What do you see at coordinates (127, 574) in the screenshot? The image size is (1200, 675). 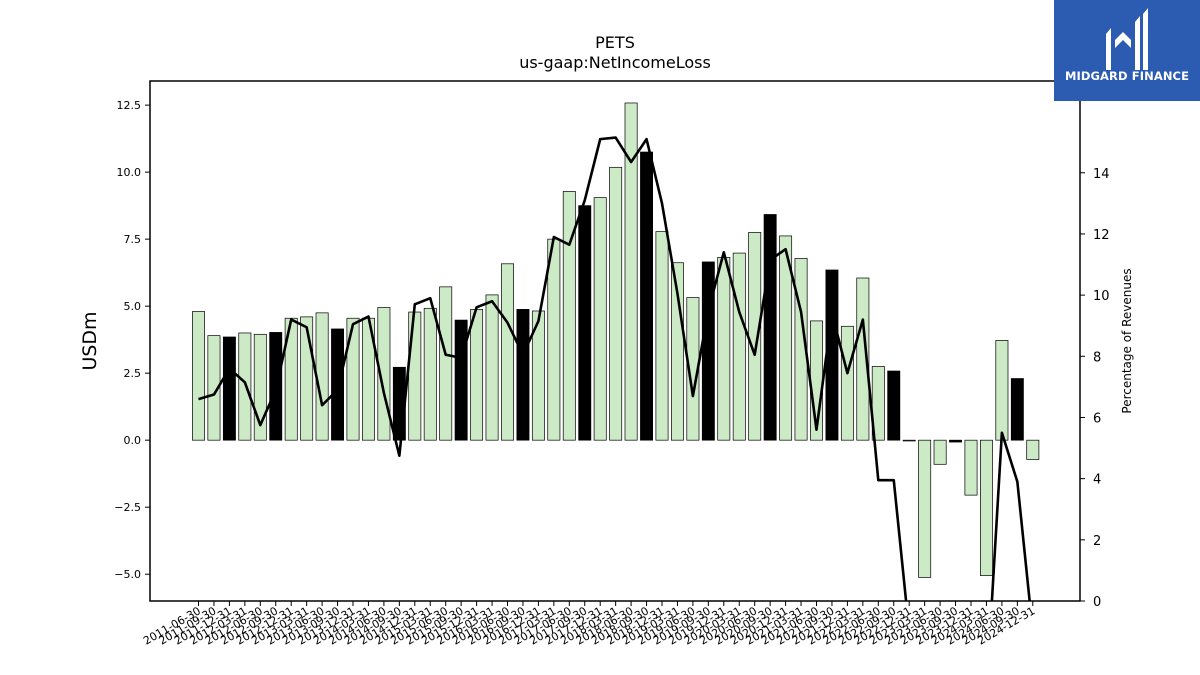 I see `y-tick-label: −5.0` at bounding box center [127, 574].